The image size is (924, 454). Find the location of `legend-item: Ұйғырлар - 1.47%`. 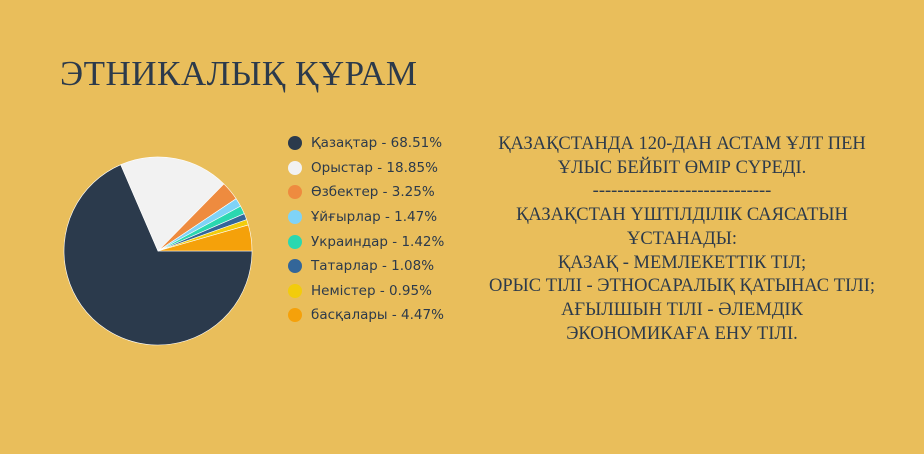

legend-item: Ұйғырлар - 1.47% is located at coordinates (366, 217).